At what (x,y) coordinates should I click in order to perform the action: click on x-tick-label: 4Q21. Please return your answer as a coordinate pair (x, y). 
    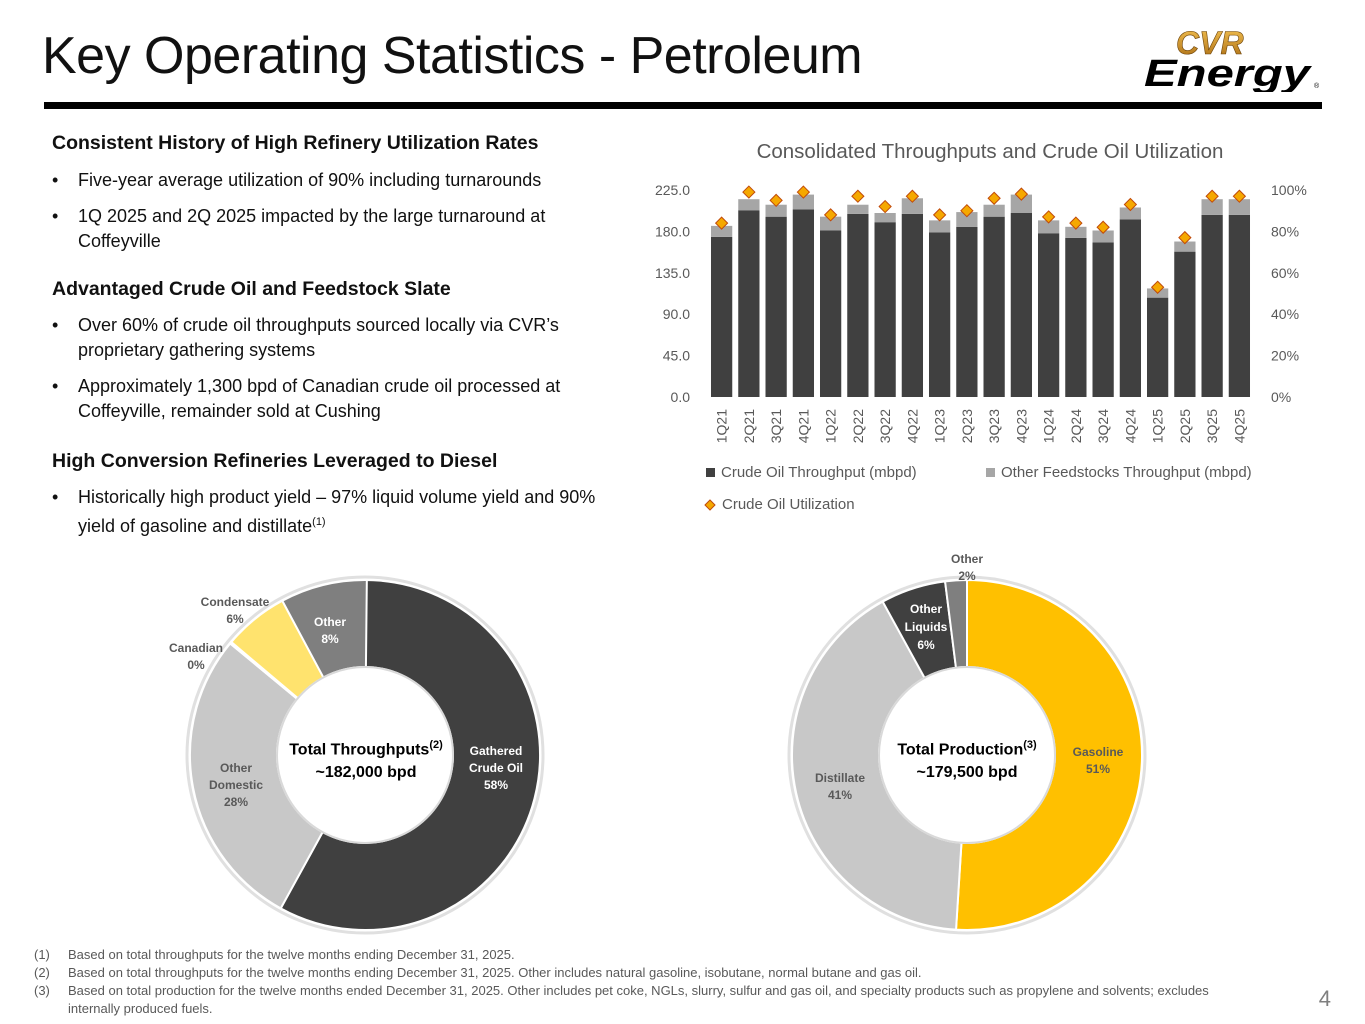
    Looking at the image, I should click on (803, 426).